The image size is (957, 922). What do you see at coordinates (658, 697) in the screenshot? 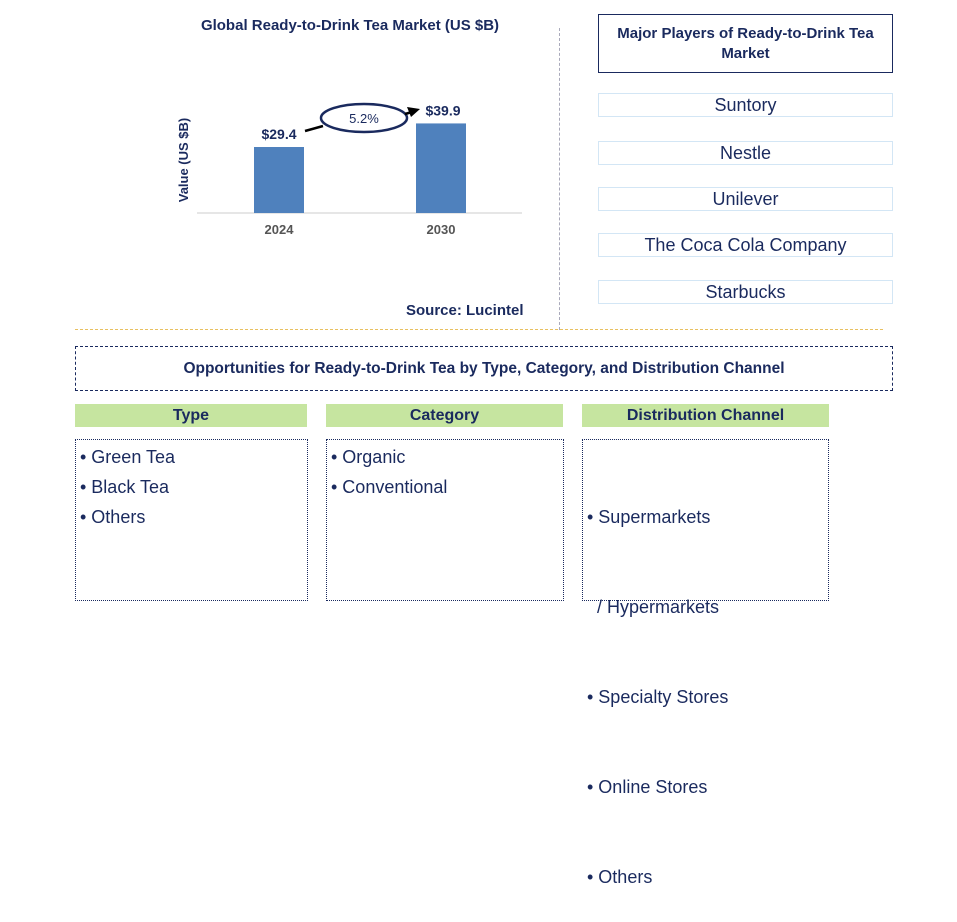
I see `list-item: • Specialty Stores` at bounding box center [658, 697].